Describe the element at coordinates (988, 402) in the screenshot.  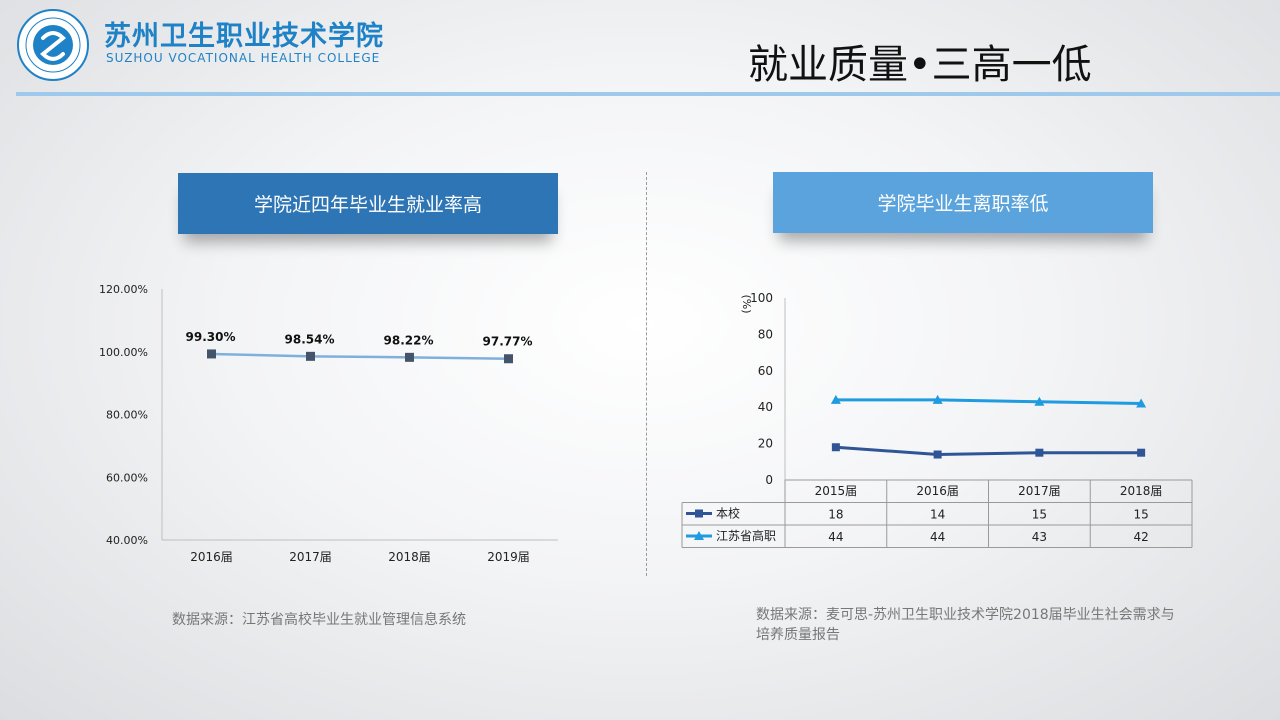
I see `turnover-line-province` at that location.